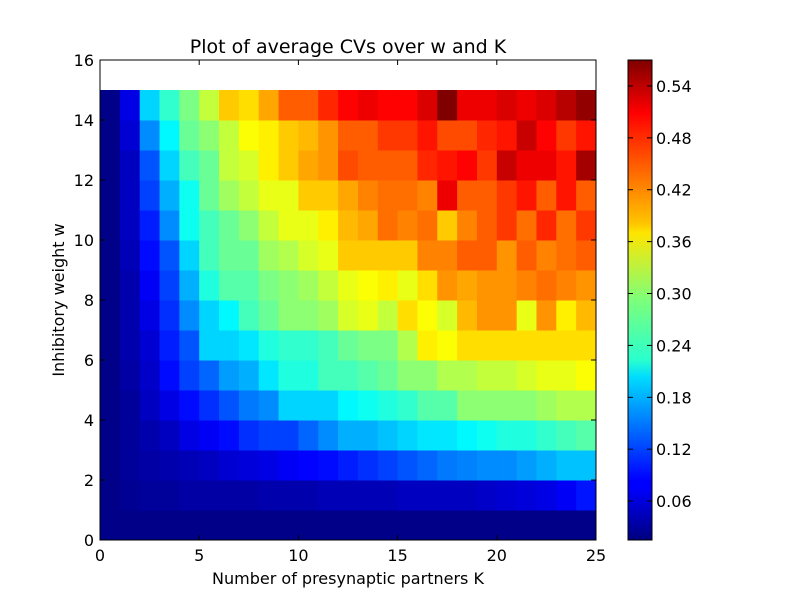  I want to click on y-tick-label: 2, so click(89, 480).